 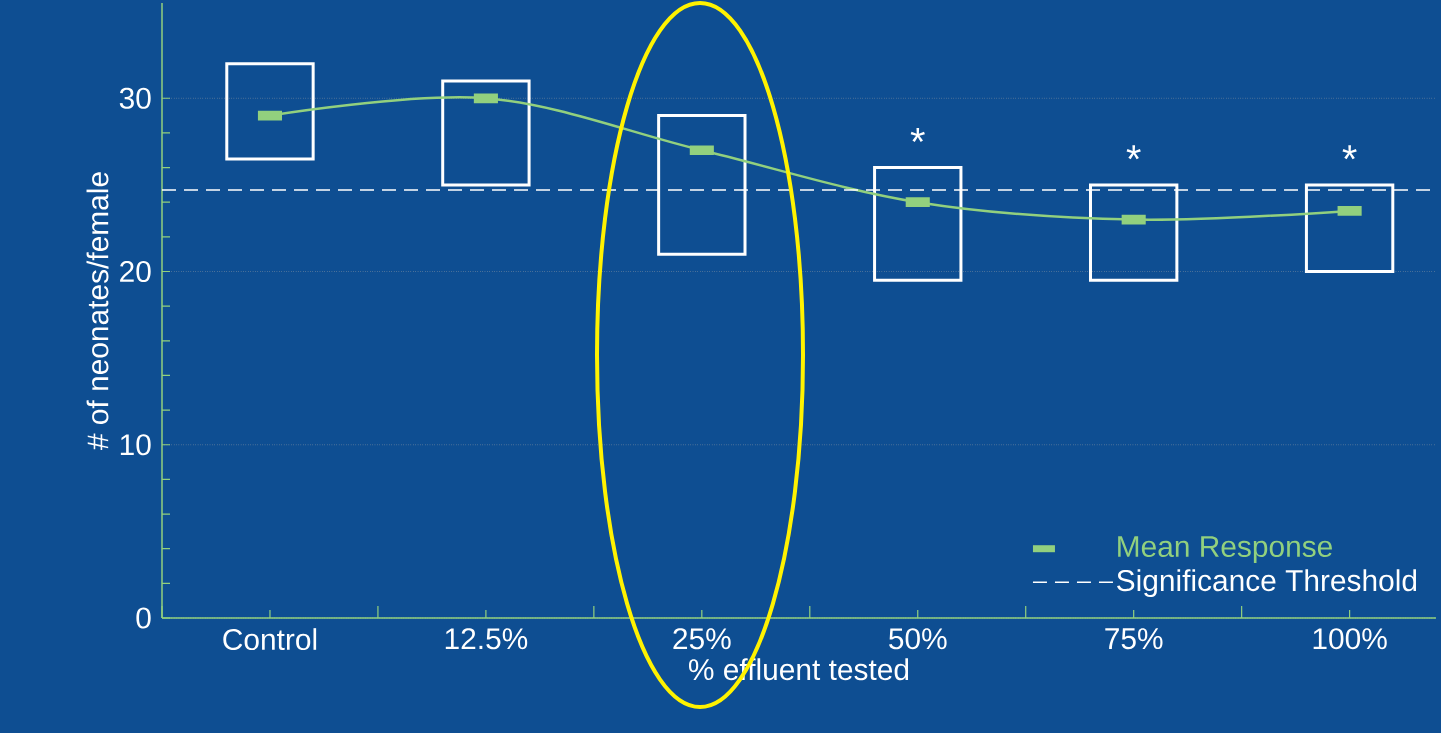 What do you see at coordinates (97, 311) in the screenshot?
I see `y-axis-title: # of neonates/female` at bounding box center [97, 311].